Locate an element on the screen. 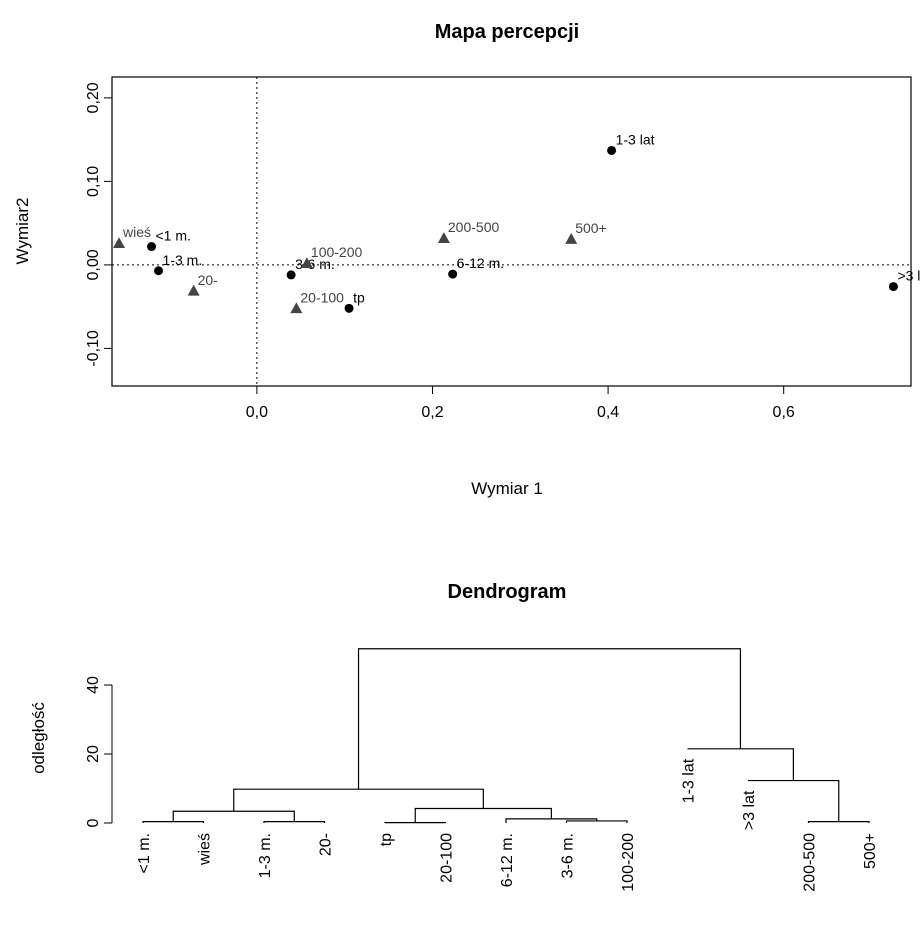 This screenshot has width=920, height=940. y-tick-label: 0,10 is located at coordinates (93, 181).